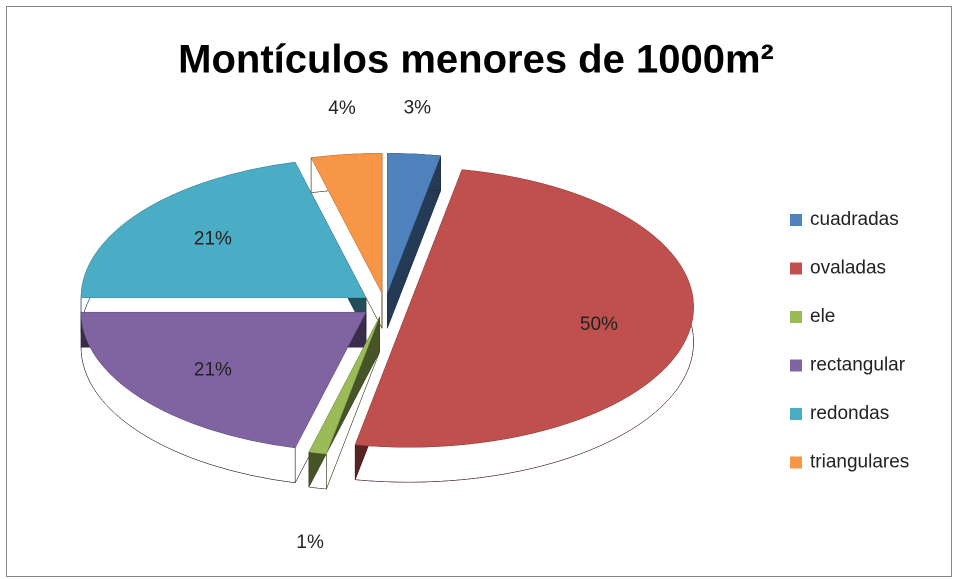 The width and height of the screenshot is (953, 579). I want to click on data-label: 1%, so click(310, 542).